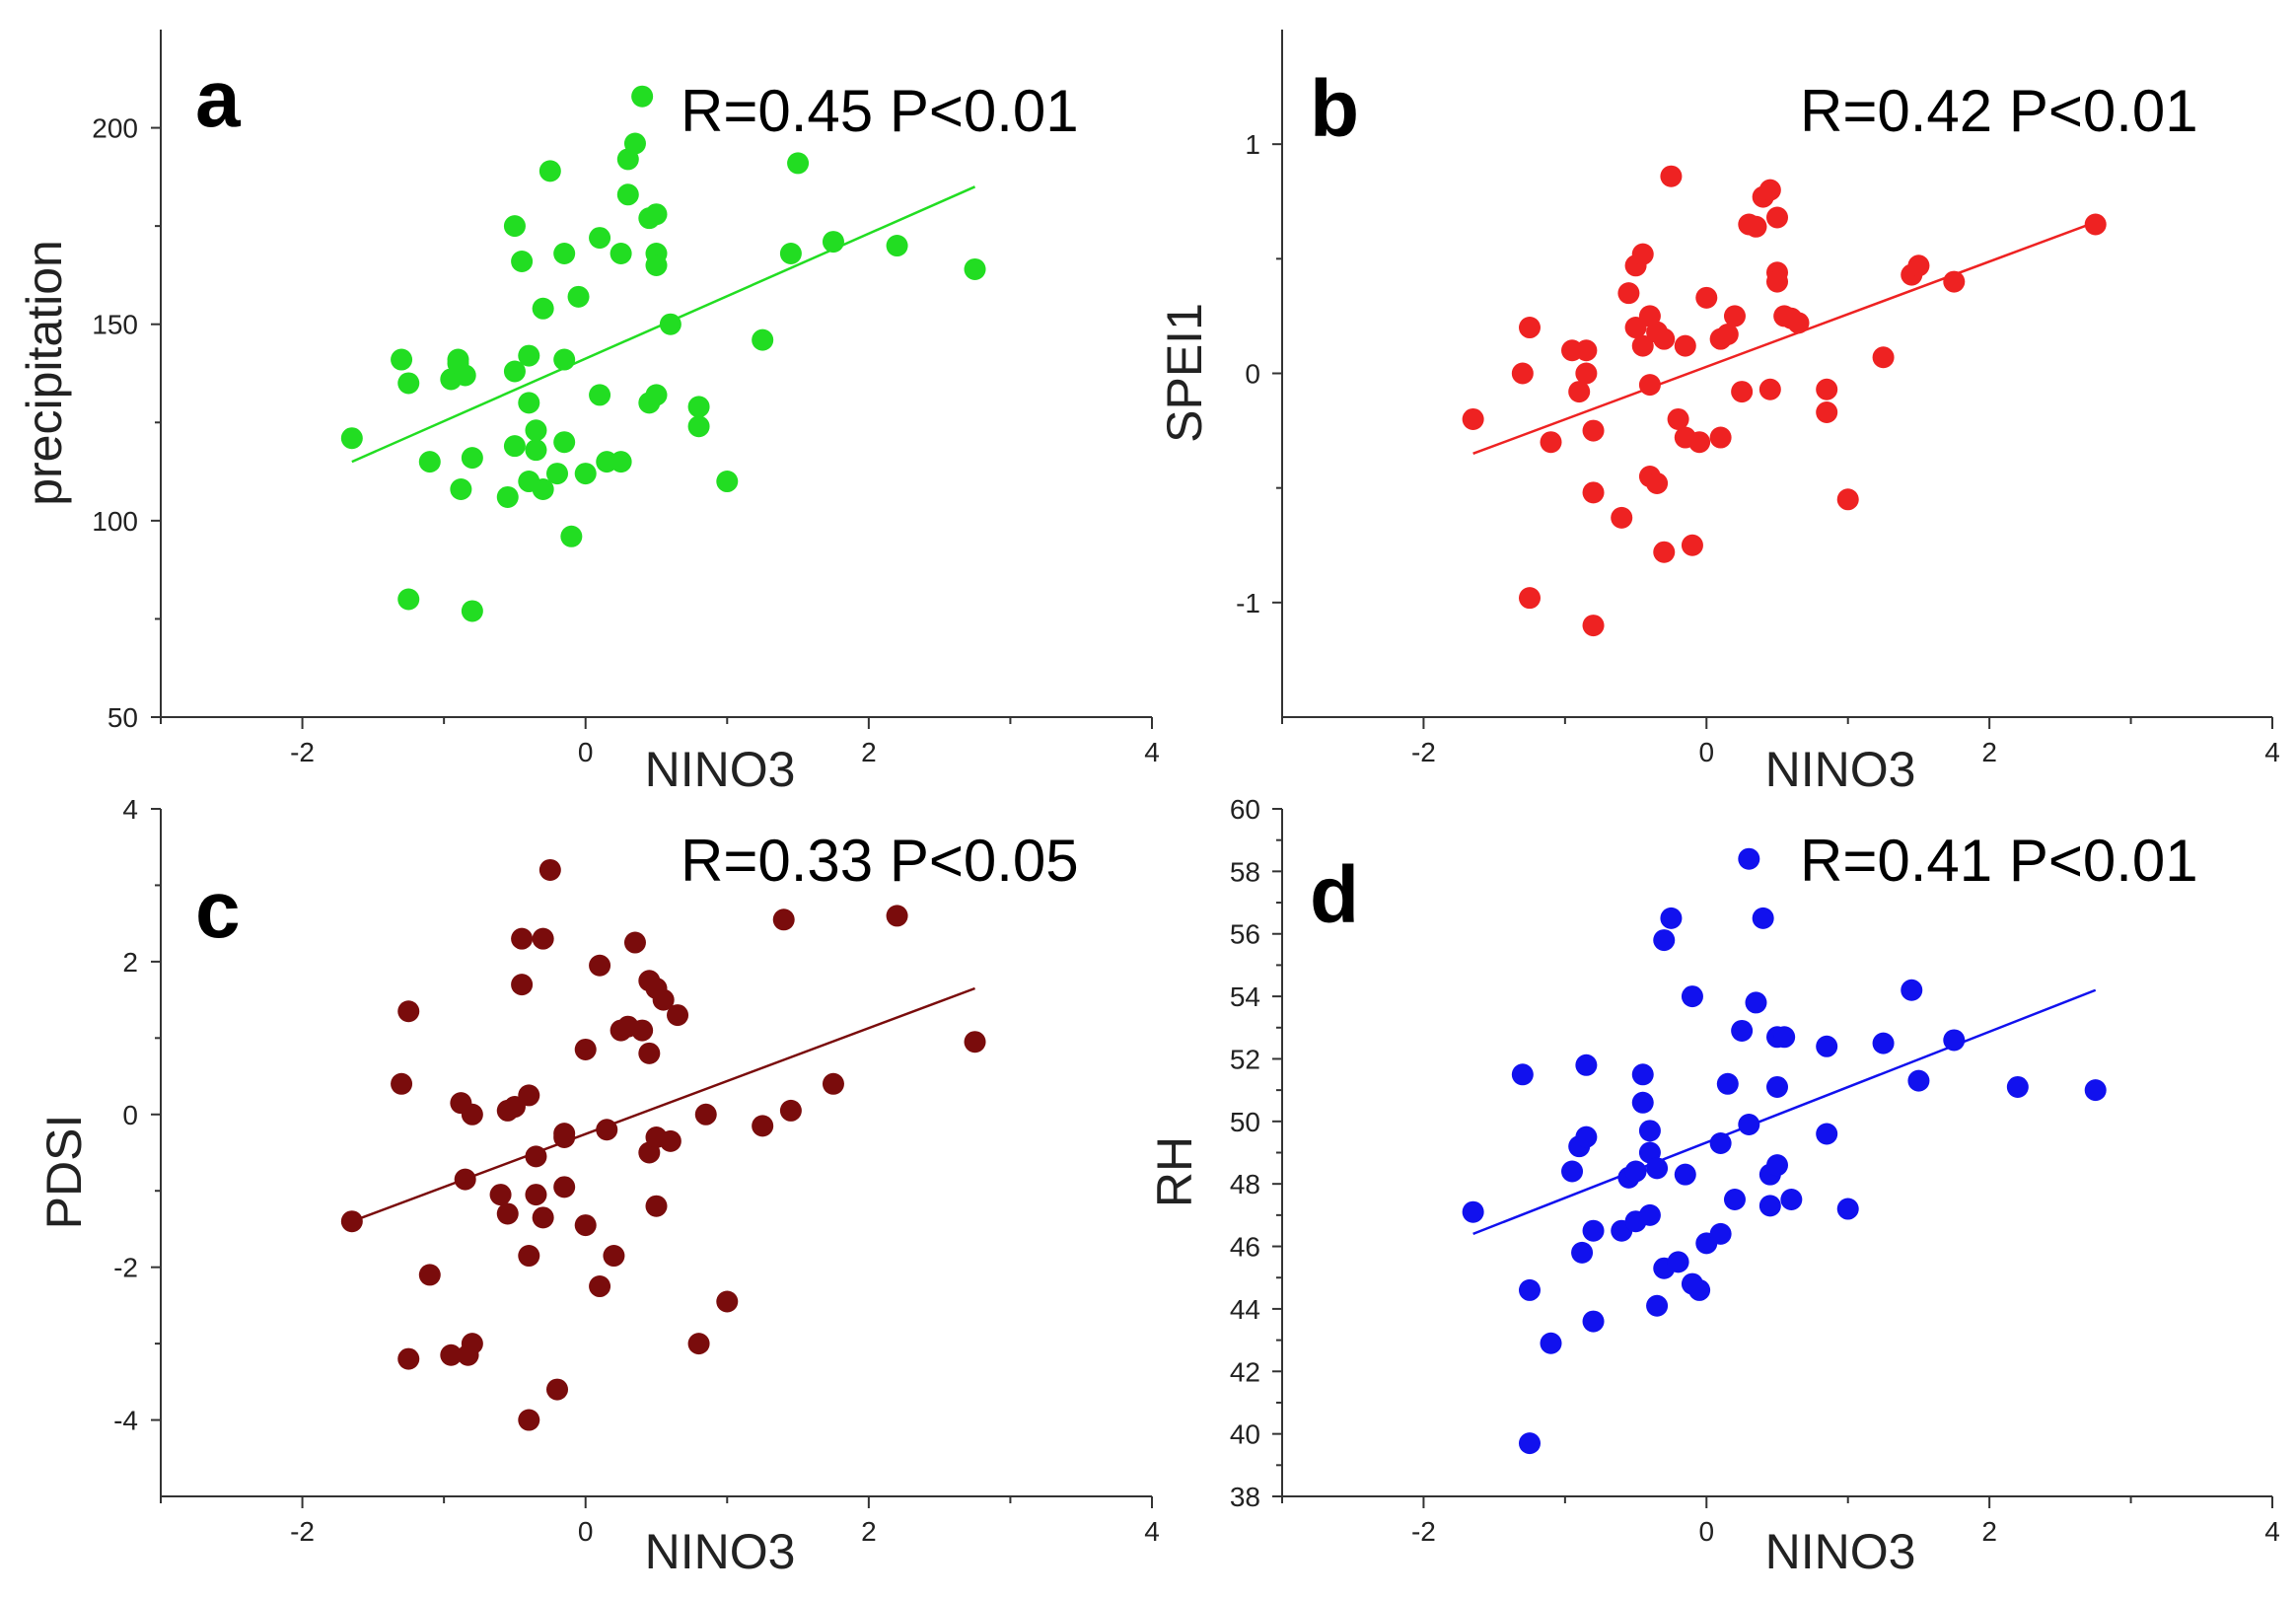 The width and height of the screenshot is (2296, 1598). Describe the element at coordinates (219, 99) in the screenshot. I see `panel-letter: a` at that location.